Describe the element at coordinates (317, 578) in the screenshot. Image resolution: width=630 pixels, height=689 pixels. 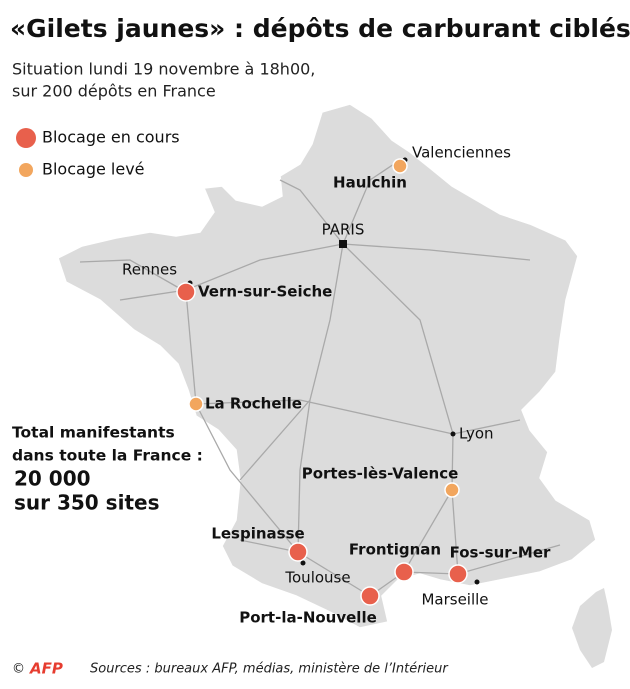
I see `city-label: Toulouse` at that location.